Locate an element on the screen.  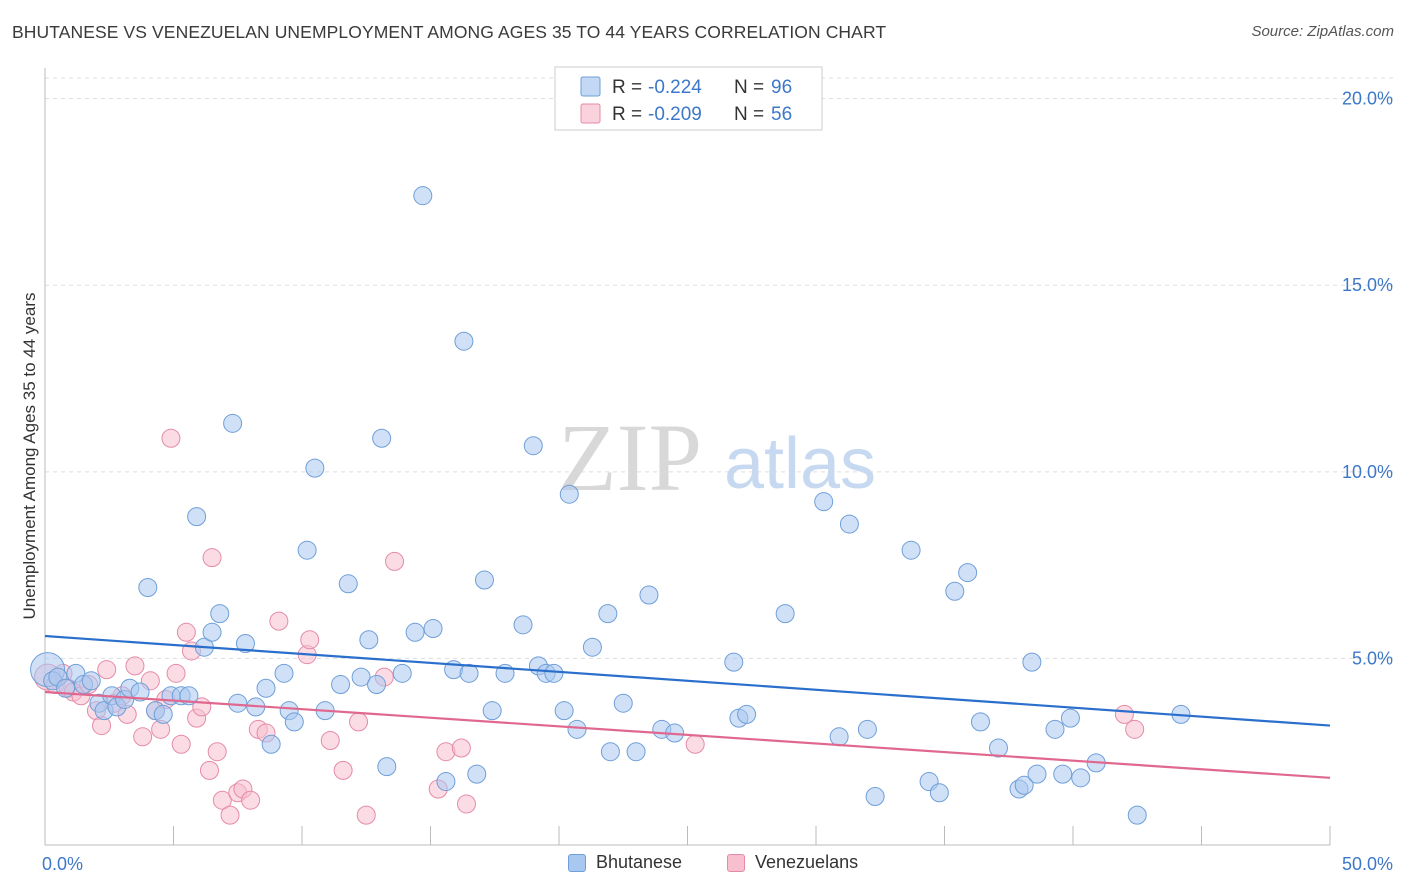
trend-line-venezuelan is located at coordinates (687, 734).